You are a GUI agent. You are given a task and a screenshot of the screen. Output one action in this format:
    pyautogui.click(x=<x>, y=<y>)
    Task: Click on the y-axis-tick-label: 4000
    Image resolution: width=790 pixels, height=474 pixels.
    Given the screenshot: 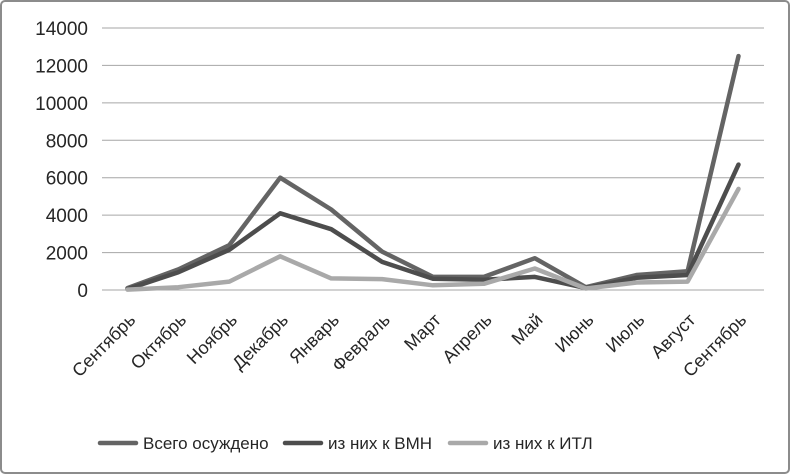 What is the action you would take?
    pyautogui.click(x=67, y=216)
    